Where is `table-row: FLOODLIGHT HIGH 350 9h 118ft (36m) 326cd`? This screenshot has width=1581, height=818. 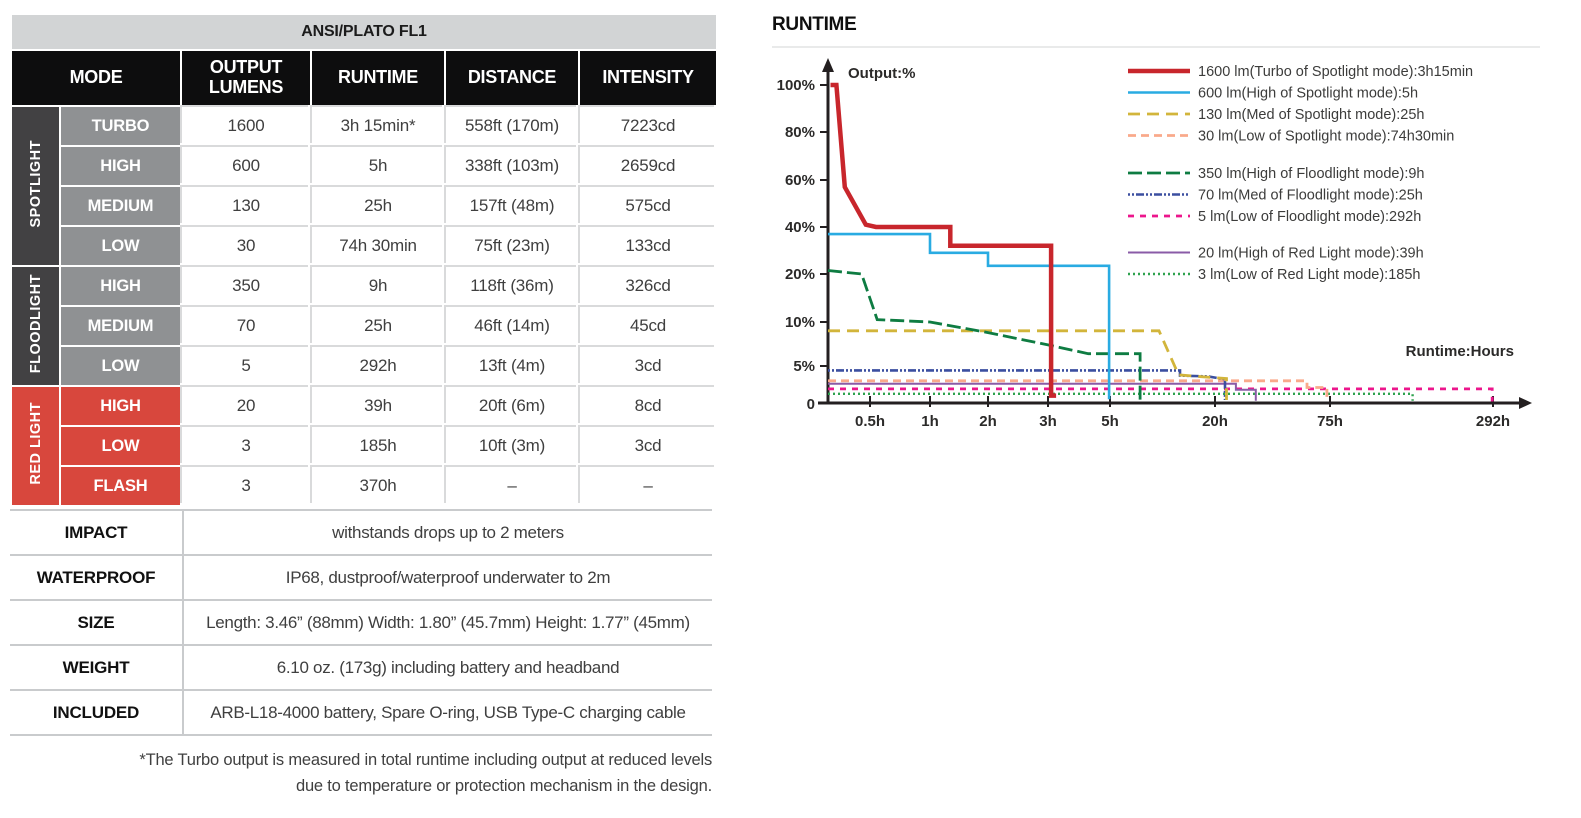 table-row: FLOODLIGHT HIGH 350 9h 118ft (36m) 326cd is located at coordinates (364, 326).